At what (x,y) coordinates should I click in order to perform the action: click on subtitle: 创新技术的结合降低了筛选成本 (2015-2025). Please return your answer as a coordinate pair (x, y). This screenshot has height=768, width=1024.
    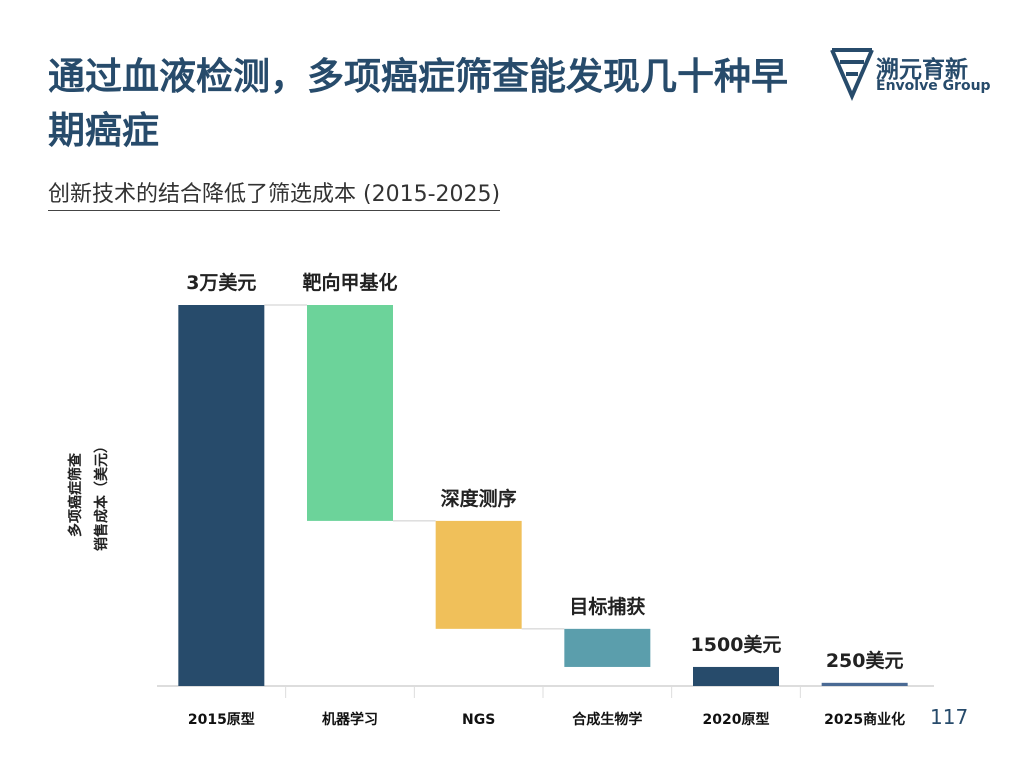
    Looking at the image, I should click on (274, 193).